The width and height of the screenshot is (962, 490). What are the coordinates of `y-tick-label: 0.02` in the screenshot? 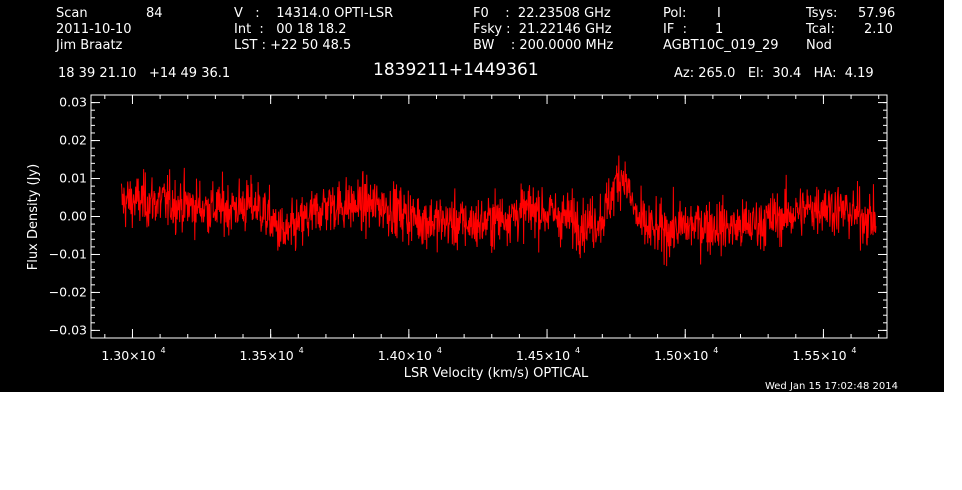 It's located at (73, 140).